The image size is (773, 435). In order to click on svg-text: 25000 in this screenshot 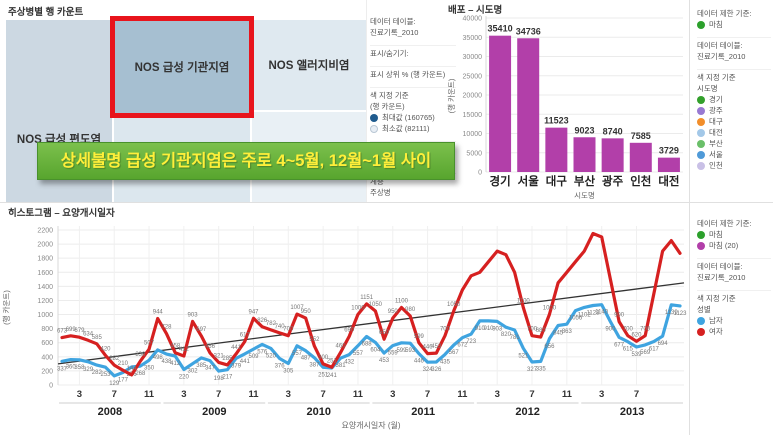, I will do `click(473, 76)`.